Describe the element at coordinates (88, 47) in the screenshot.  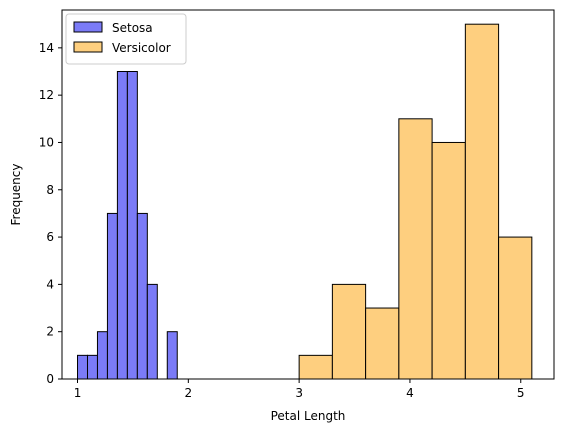
I see `legend-swatch-versicolor` at that location.